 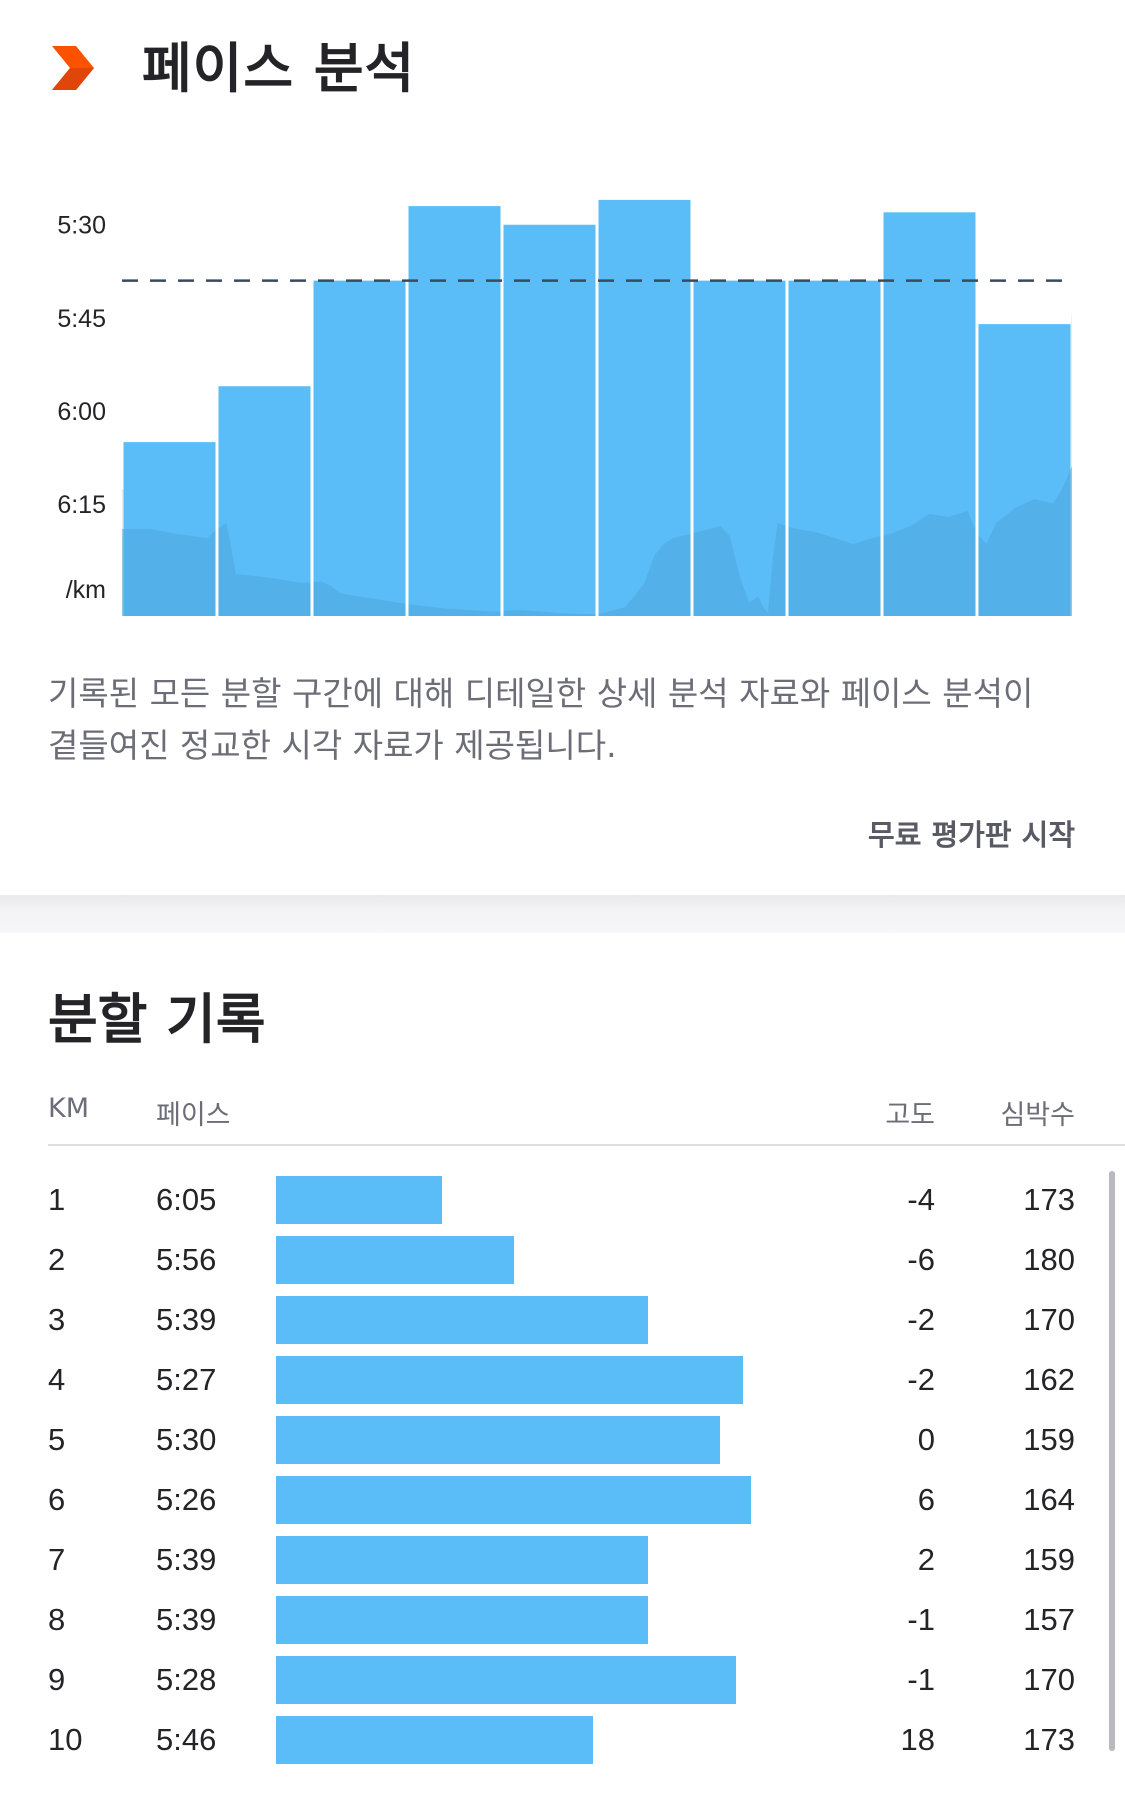 What do you see at coordinates (1049, 1379) in the screenshot?
I see `split-heart-rate: 162` at bounding box center [1049, 1379].